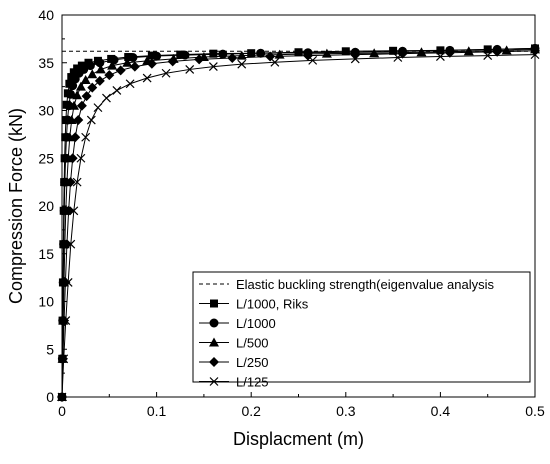  What do you see at coordinates (157, 411) in the screenshot?
I see `x-tick-label: 0.1` at bounding box center [157, 411].